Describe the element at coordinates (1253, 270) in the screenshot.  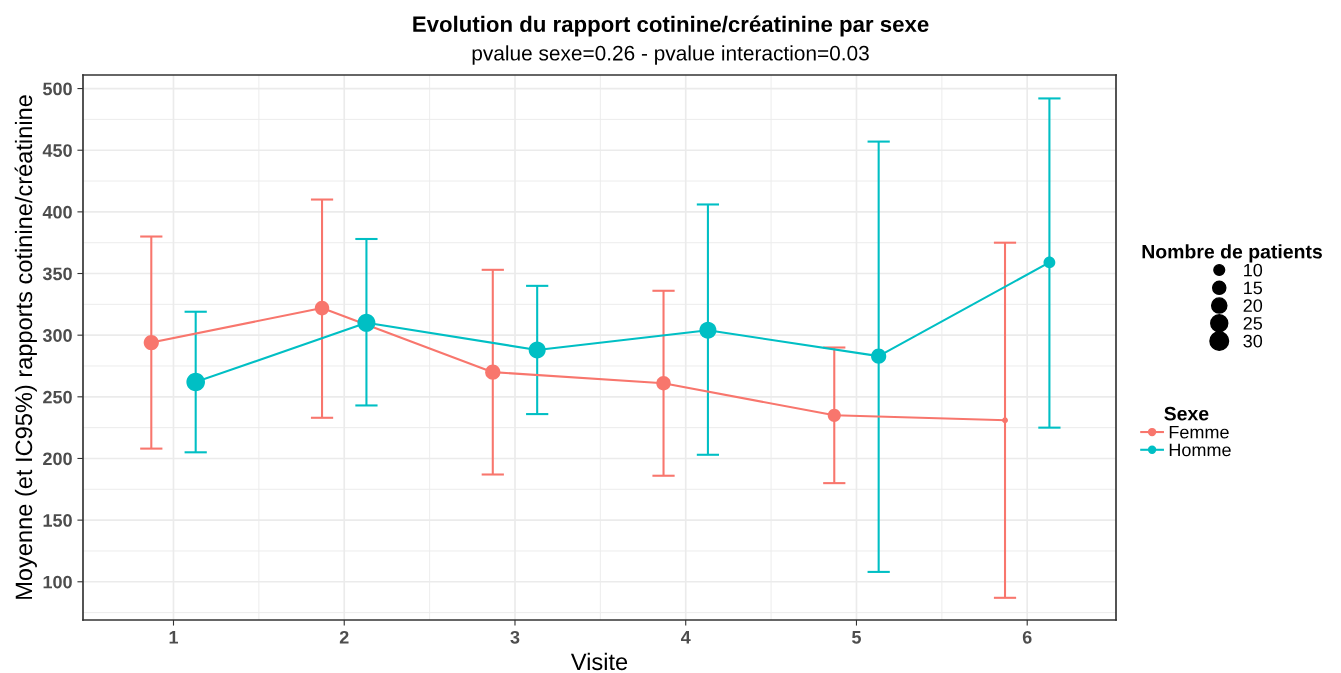
I see `legend-label: 10` at that location.